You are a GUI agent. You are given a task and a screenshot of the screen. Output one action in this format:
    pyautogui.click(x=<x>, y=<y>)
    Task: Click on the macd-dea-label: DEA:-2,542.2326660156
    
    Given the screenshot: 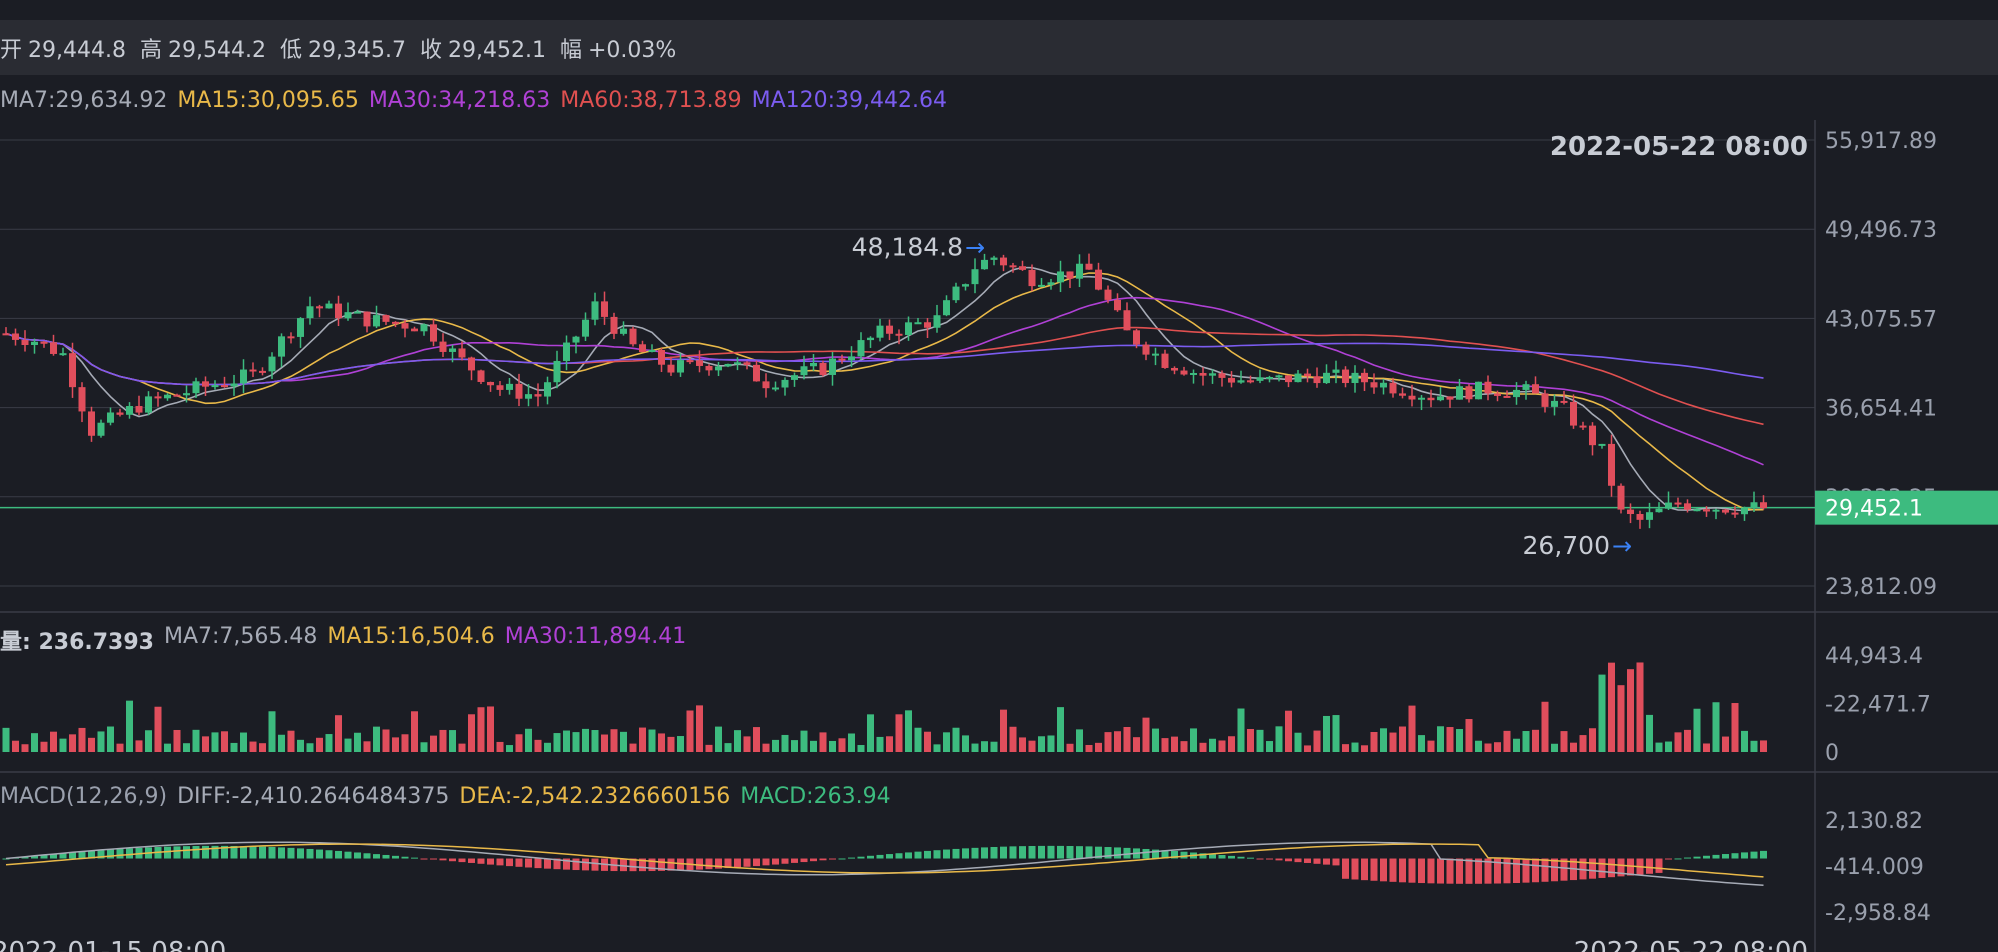 What is the action you would take?
    pyautogui.click(x=595, y=796)
    